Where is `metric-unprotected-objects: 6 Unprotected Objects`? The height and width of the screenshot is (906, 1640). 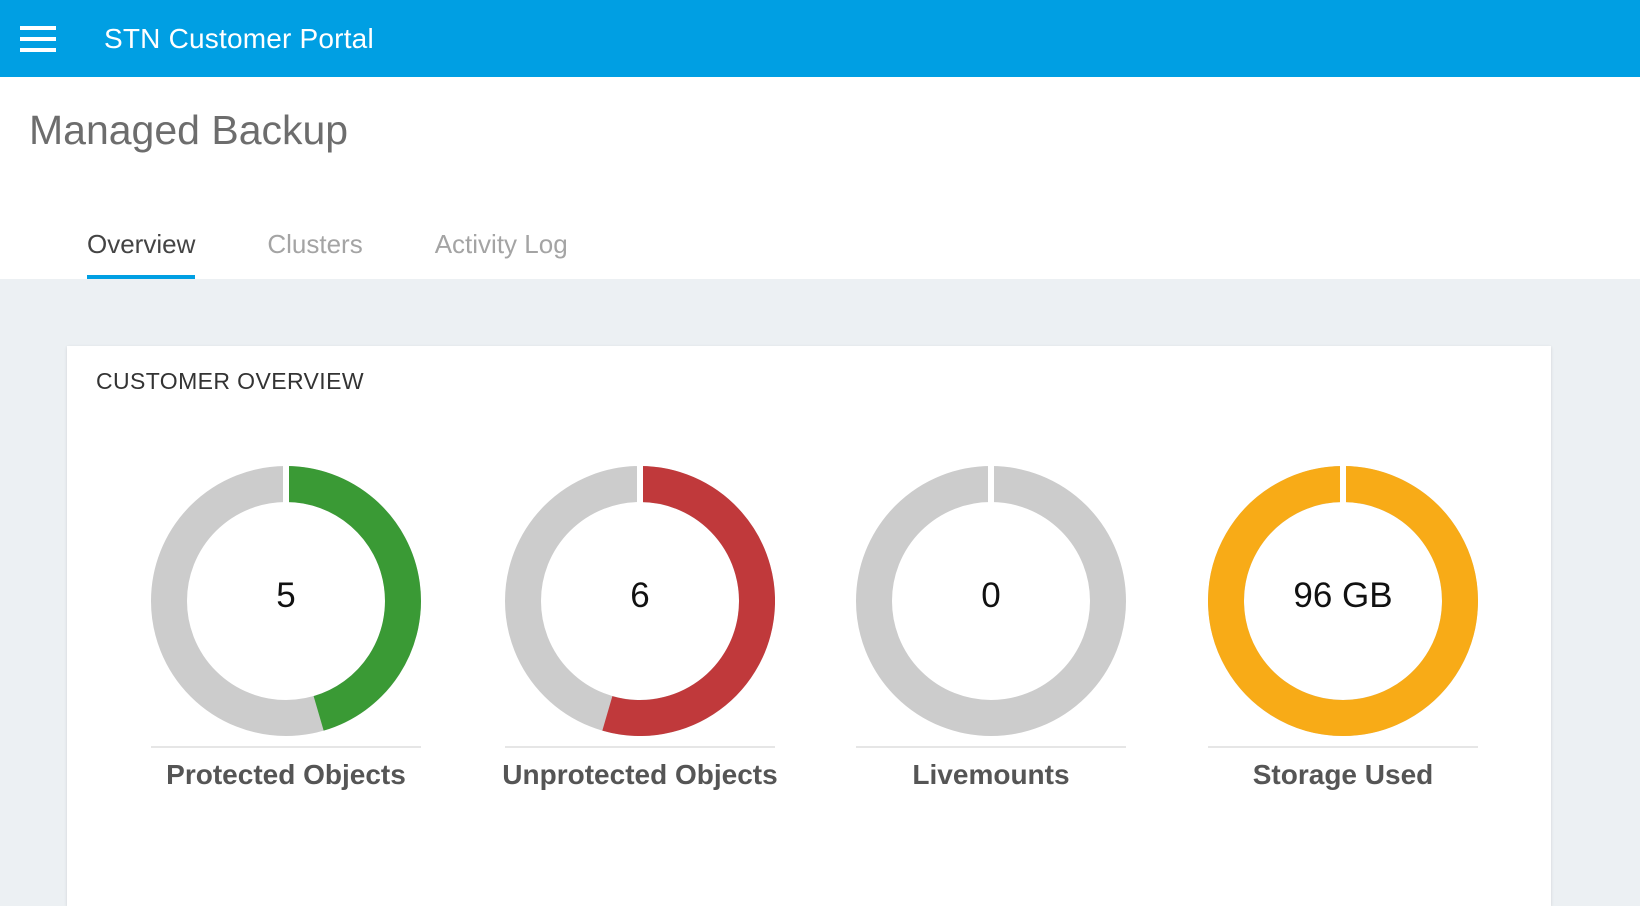 metric-unprotected-objects: 6 Unprotected Objects is located at coordinates (640, 631).